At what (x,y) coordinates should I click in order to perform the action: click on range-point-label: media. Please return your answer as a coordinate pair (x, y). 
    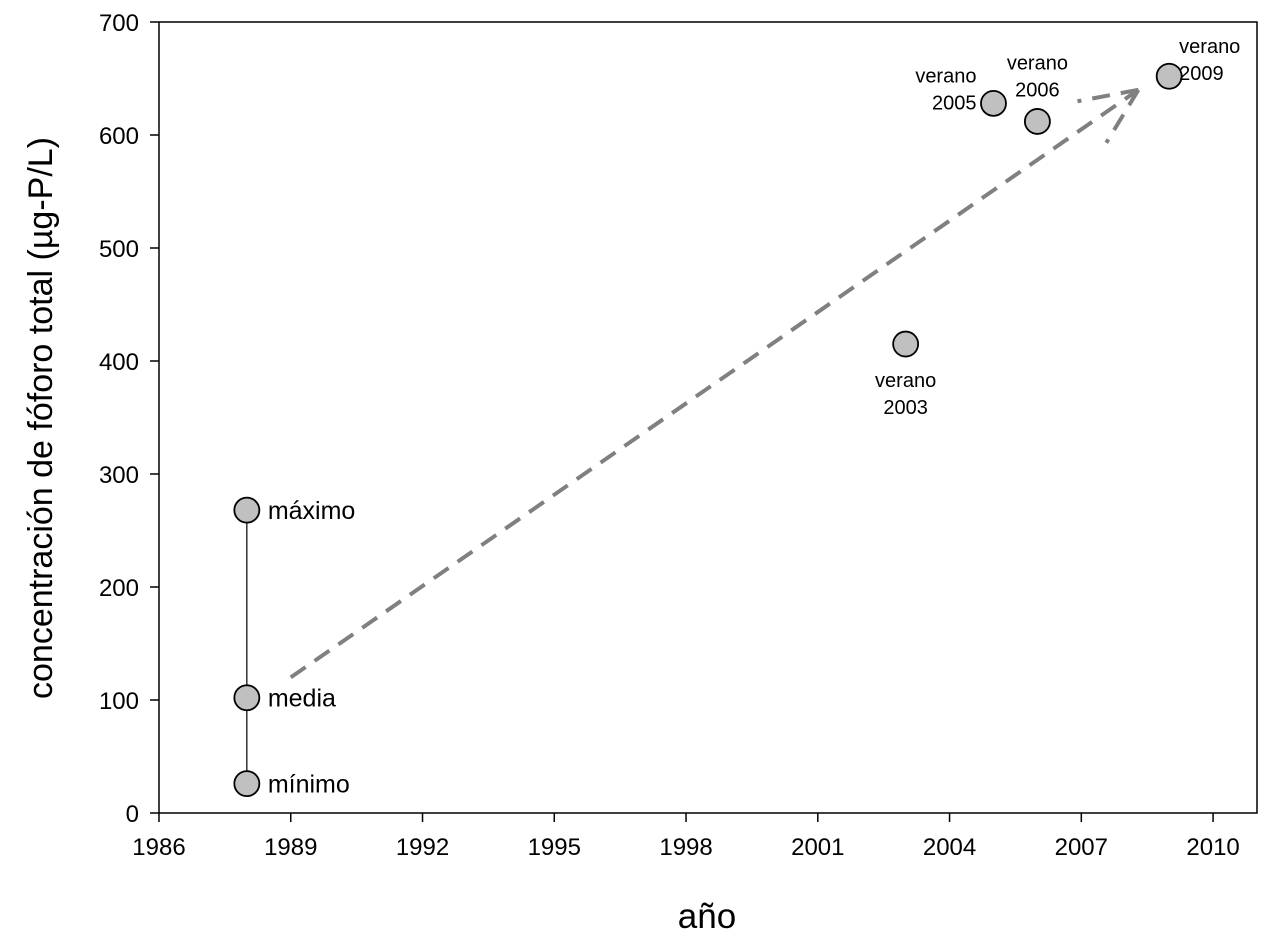
    Looking at the image, I should click on (302, 699).